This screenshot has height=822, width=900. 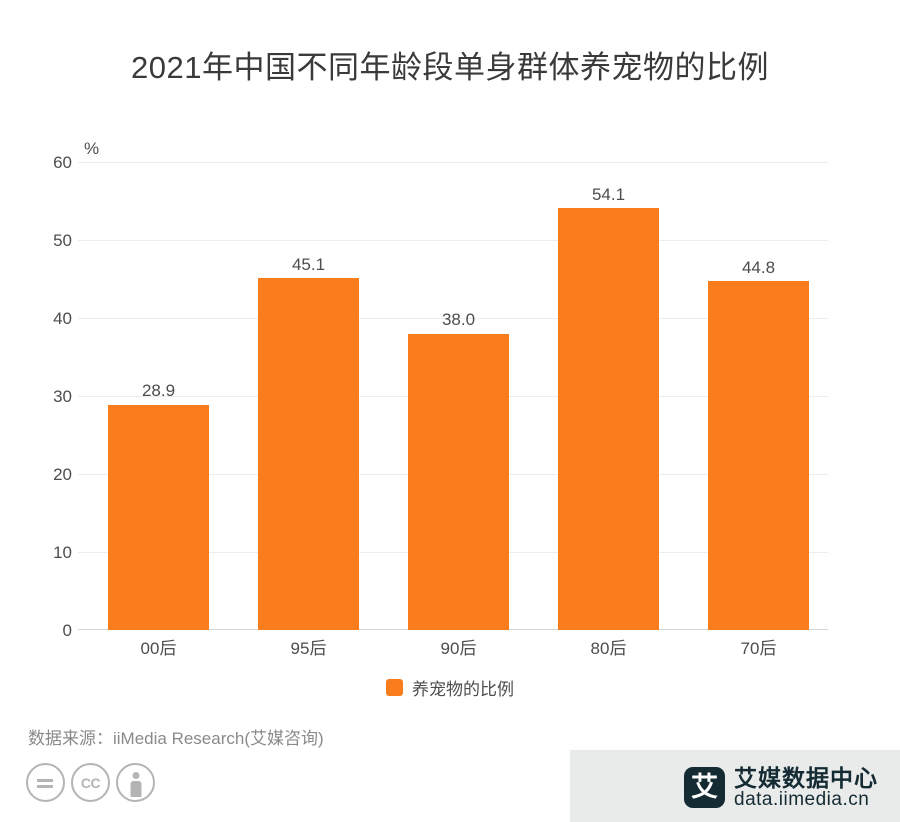 What do you see at coordinates (62, 318) in the screenshot?
I see `y-axis-tick-40: 40` at bounding box center [62, 318].